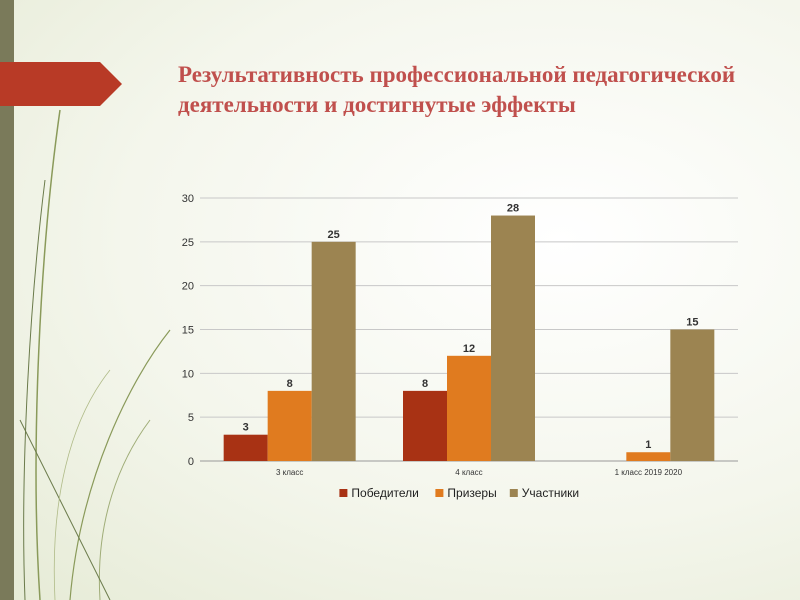  Describe the element at coordinates (692, 323) in the screenshot. I see `data-label: 15` at that location.